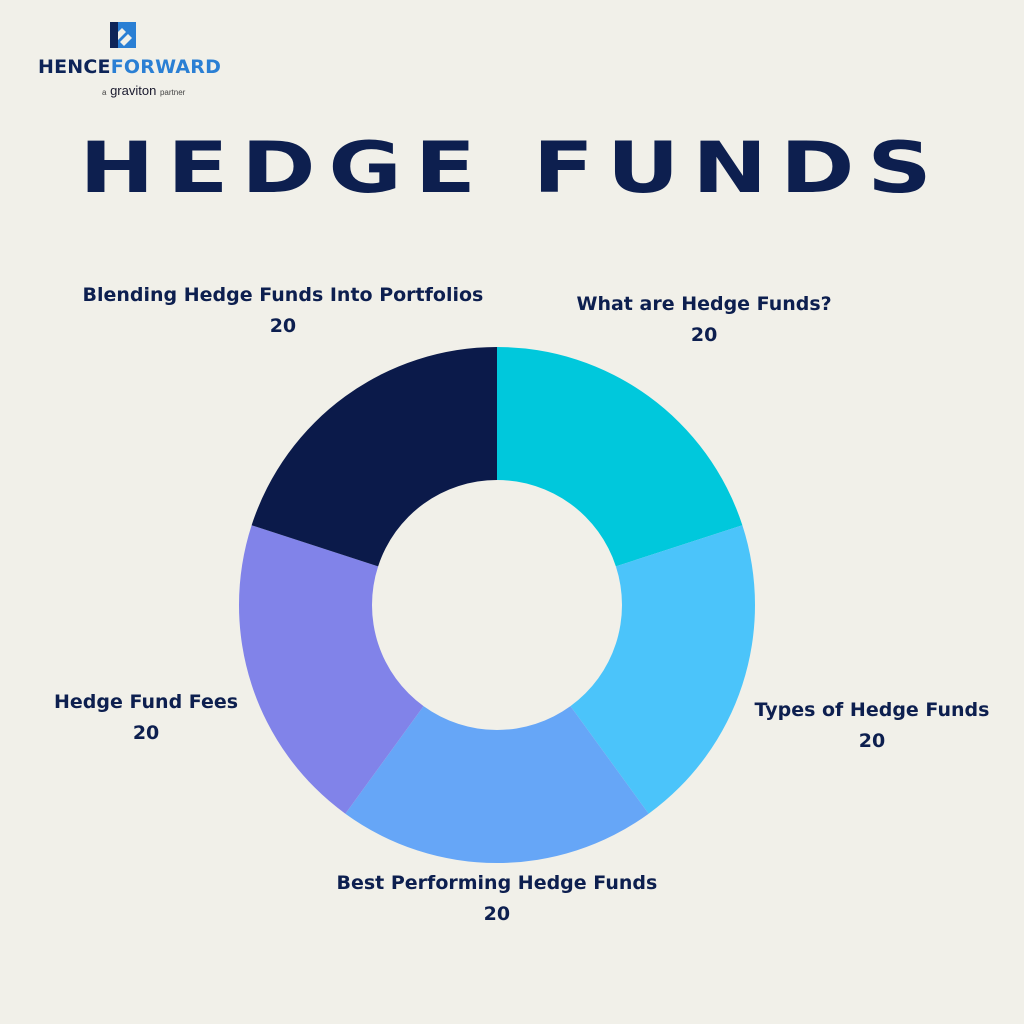 Image resolution: width=1024 pixels, height=1024 pixels. I want to click on logo-tagline: a graviton partner, so click(143, 90).